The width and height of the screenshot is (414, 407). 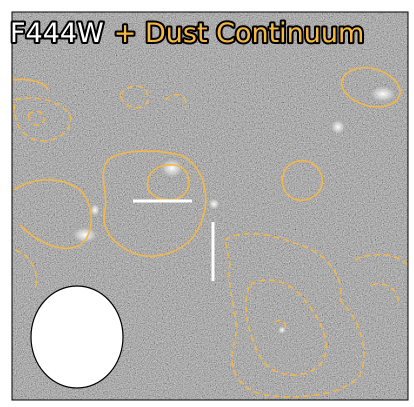 I want to click on title-overlay: + Dust Continuum, so click(x=239, y=33).